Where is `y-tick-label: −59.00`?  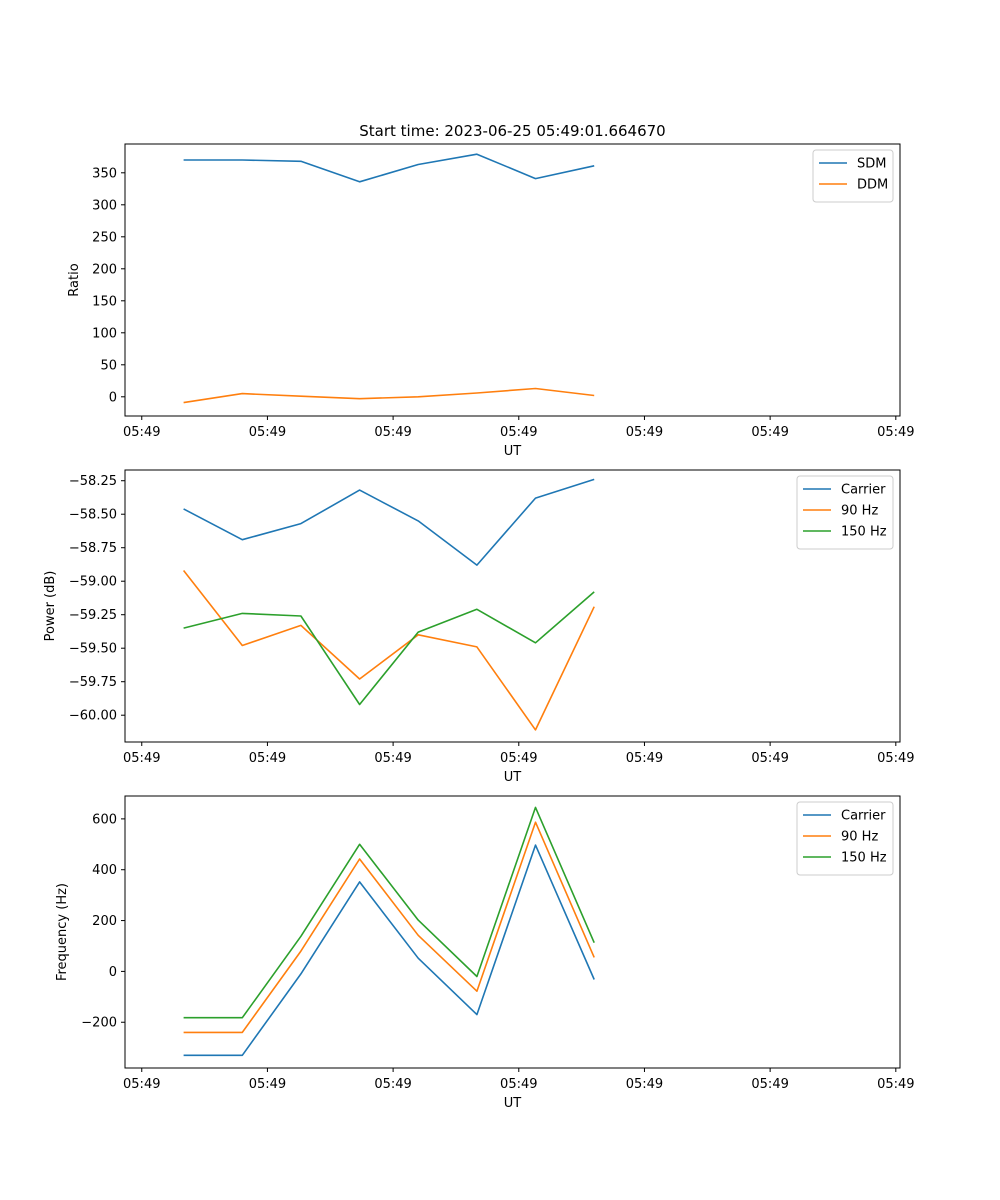 y-tick-label: −59.00 is located at coordinates (93, 582).